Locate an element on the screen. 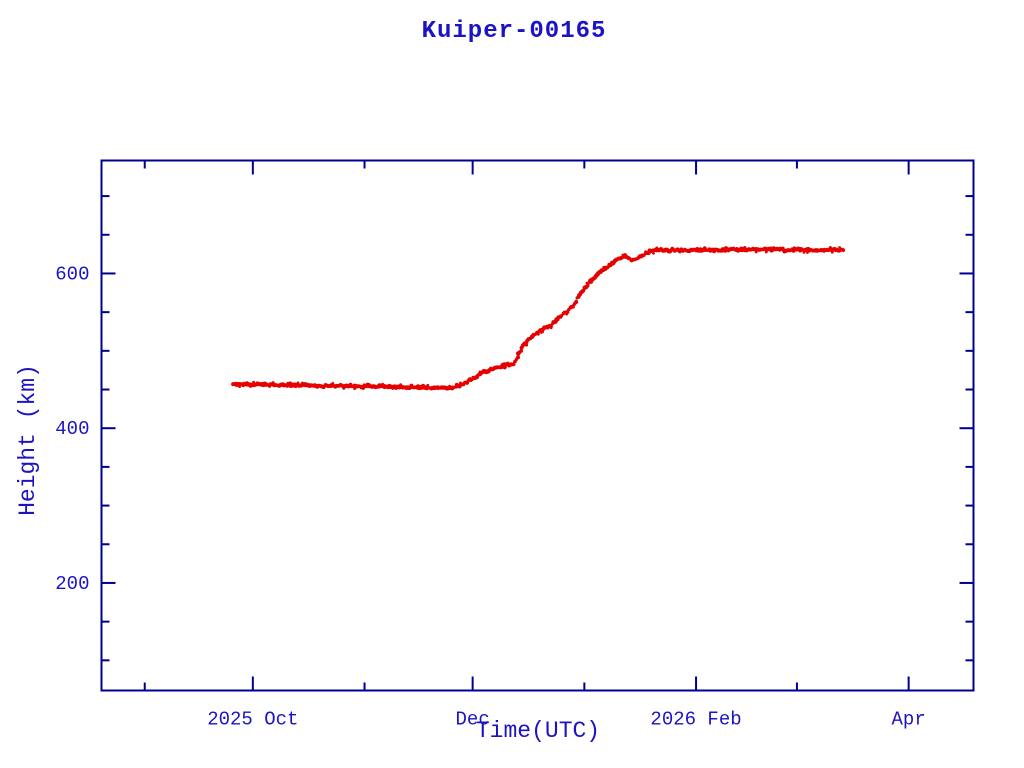 The width and height of the screenshot is (1024, 768). y-tick-label: 200 is located at coordinates (72, 584).